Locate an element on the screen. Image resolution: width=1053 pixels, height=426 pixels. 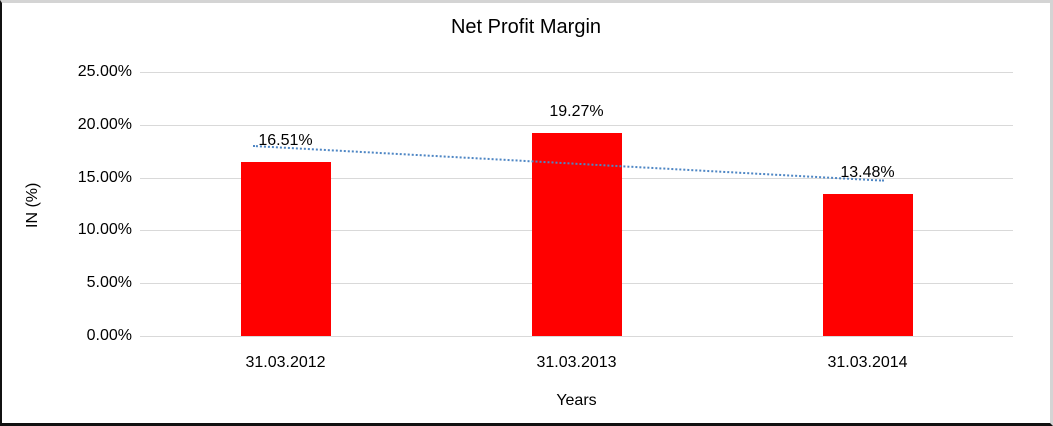
y-tick-label: 10.00% is located at coordinates (104, 230).